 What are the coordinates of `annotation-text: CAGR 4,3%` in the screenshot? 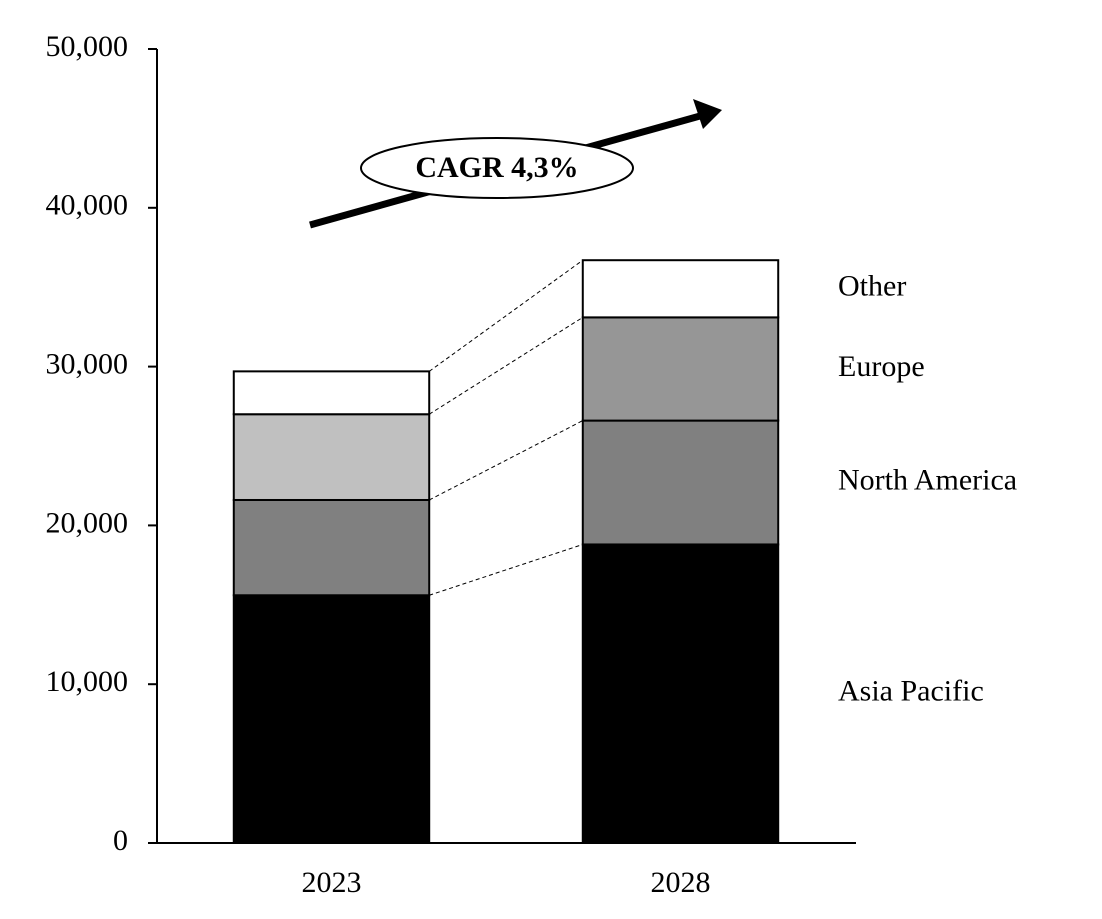 It's located at (496, 167).